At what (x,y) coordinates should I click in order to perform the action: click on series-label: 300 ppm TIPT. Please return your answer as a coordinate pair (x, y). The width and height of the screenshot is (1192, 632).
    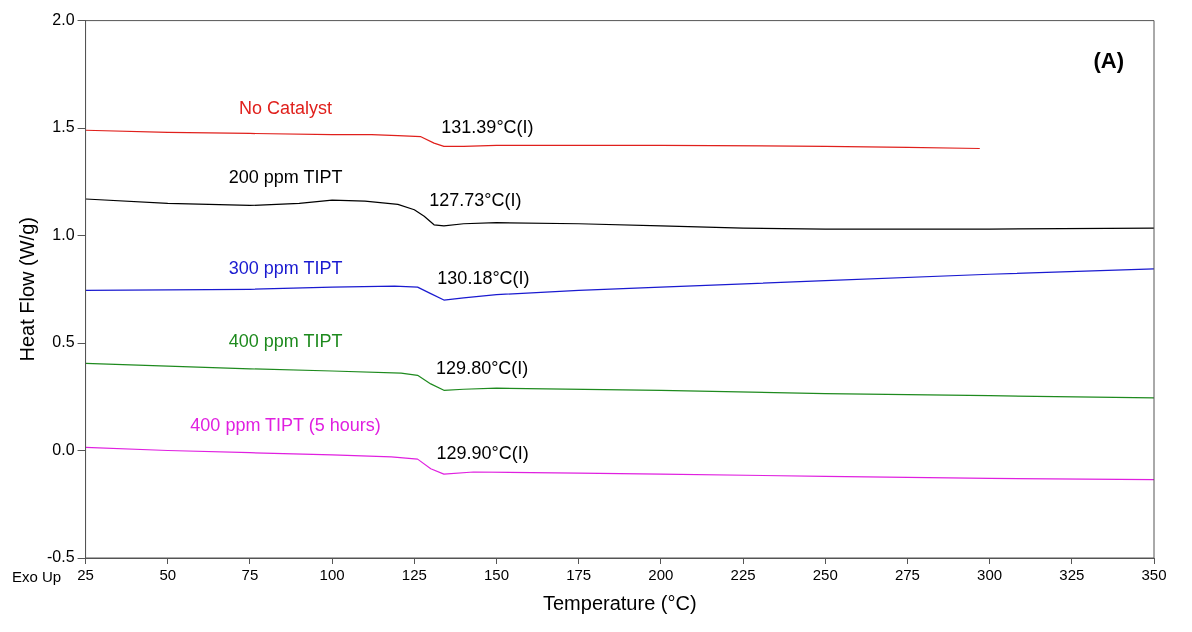
    Looking at the image, I should click on (285, 268).